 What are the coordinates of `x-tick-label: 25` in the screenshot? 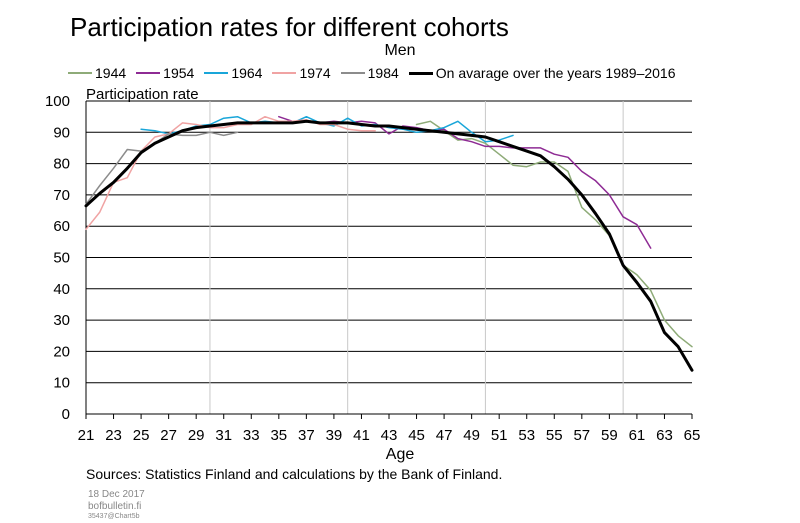 It's located at (141, 435).